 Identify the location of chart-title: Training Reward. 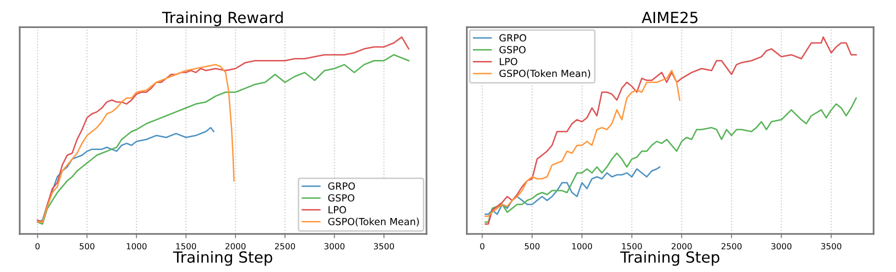
(222, 18).